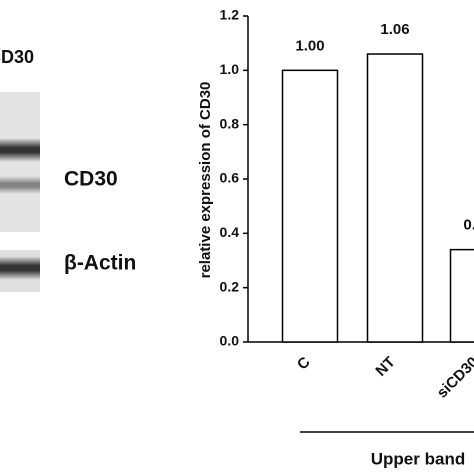  I want to click on y-tick-label: 0.0, so click(230, 341).